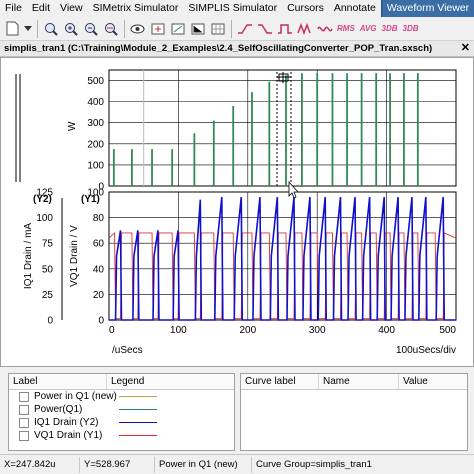 The image size is (474, 474). Describe the element at coordinates (44, 257) in the screenshot. I see `drain-y2-ticks: 0 25 50 75 100 125` at that location.